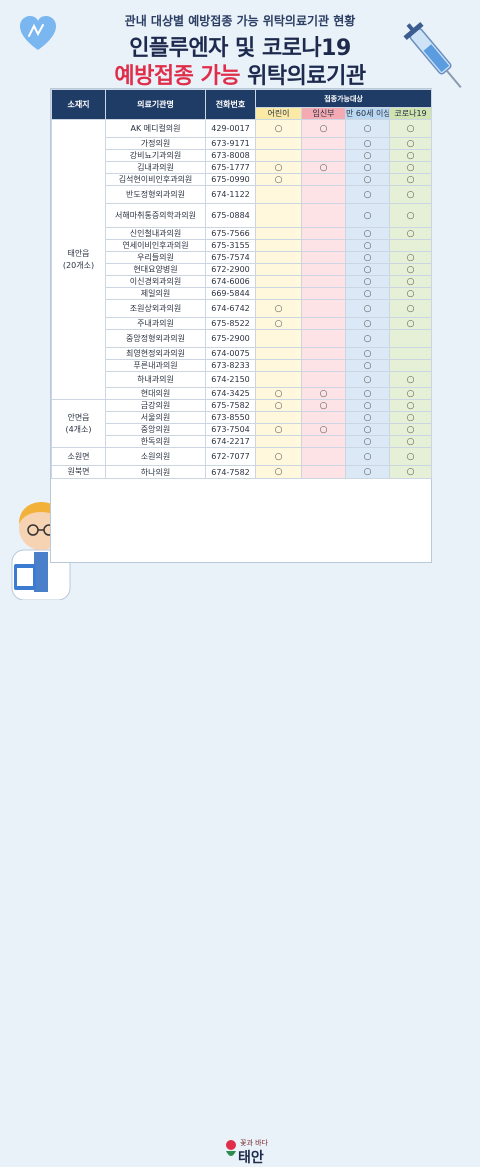 The image size is (480, 1167). Describe the element at coordinates (343, 98) in the screenshot. I see `header-target: 접종가능대상` at that location.